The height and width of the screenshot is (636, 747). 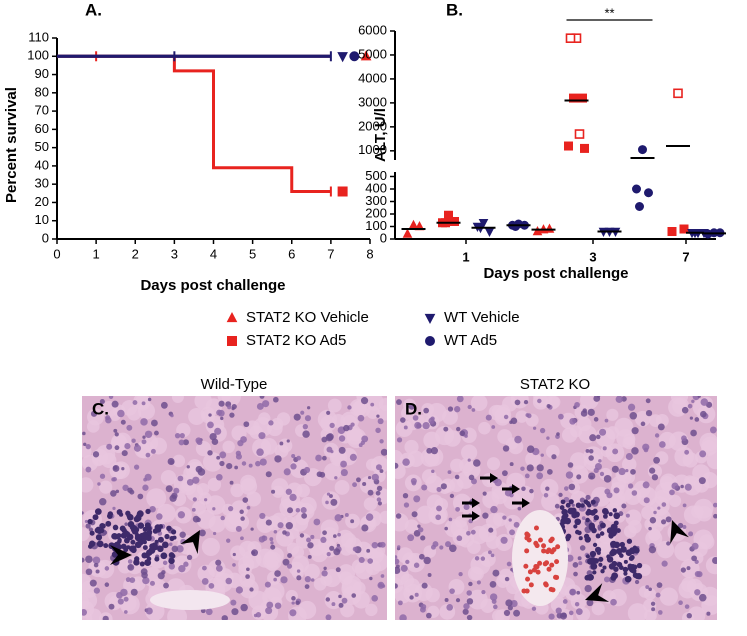 I want to click on y-tick-label: 0, so click(x=383, y=237).